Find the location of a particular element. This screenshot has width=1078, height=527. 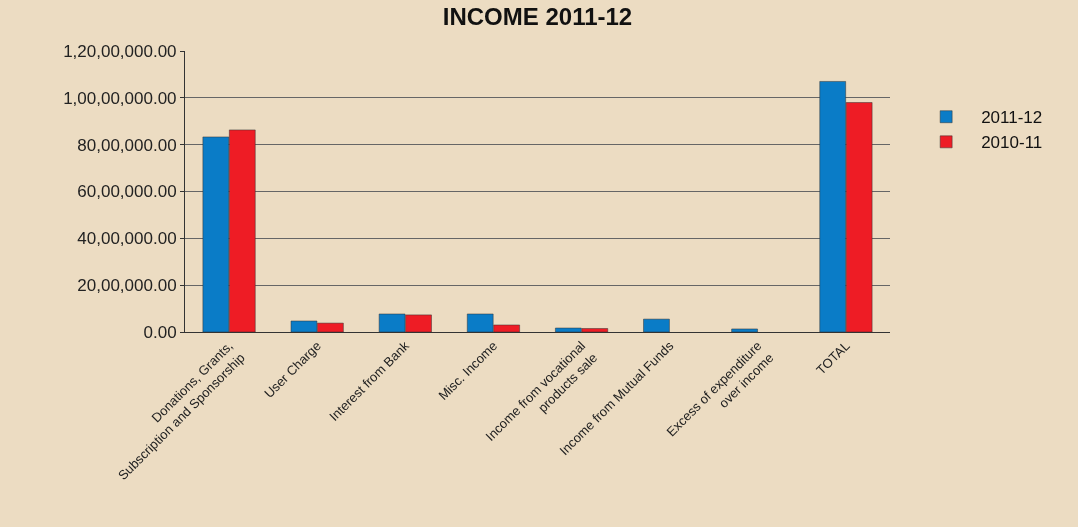

y-tick-label: 0.00 is located at coordinates (160, 332).